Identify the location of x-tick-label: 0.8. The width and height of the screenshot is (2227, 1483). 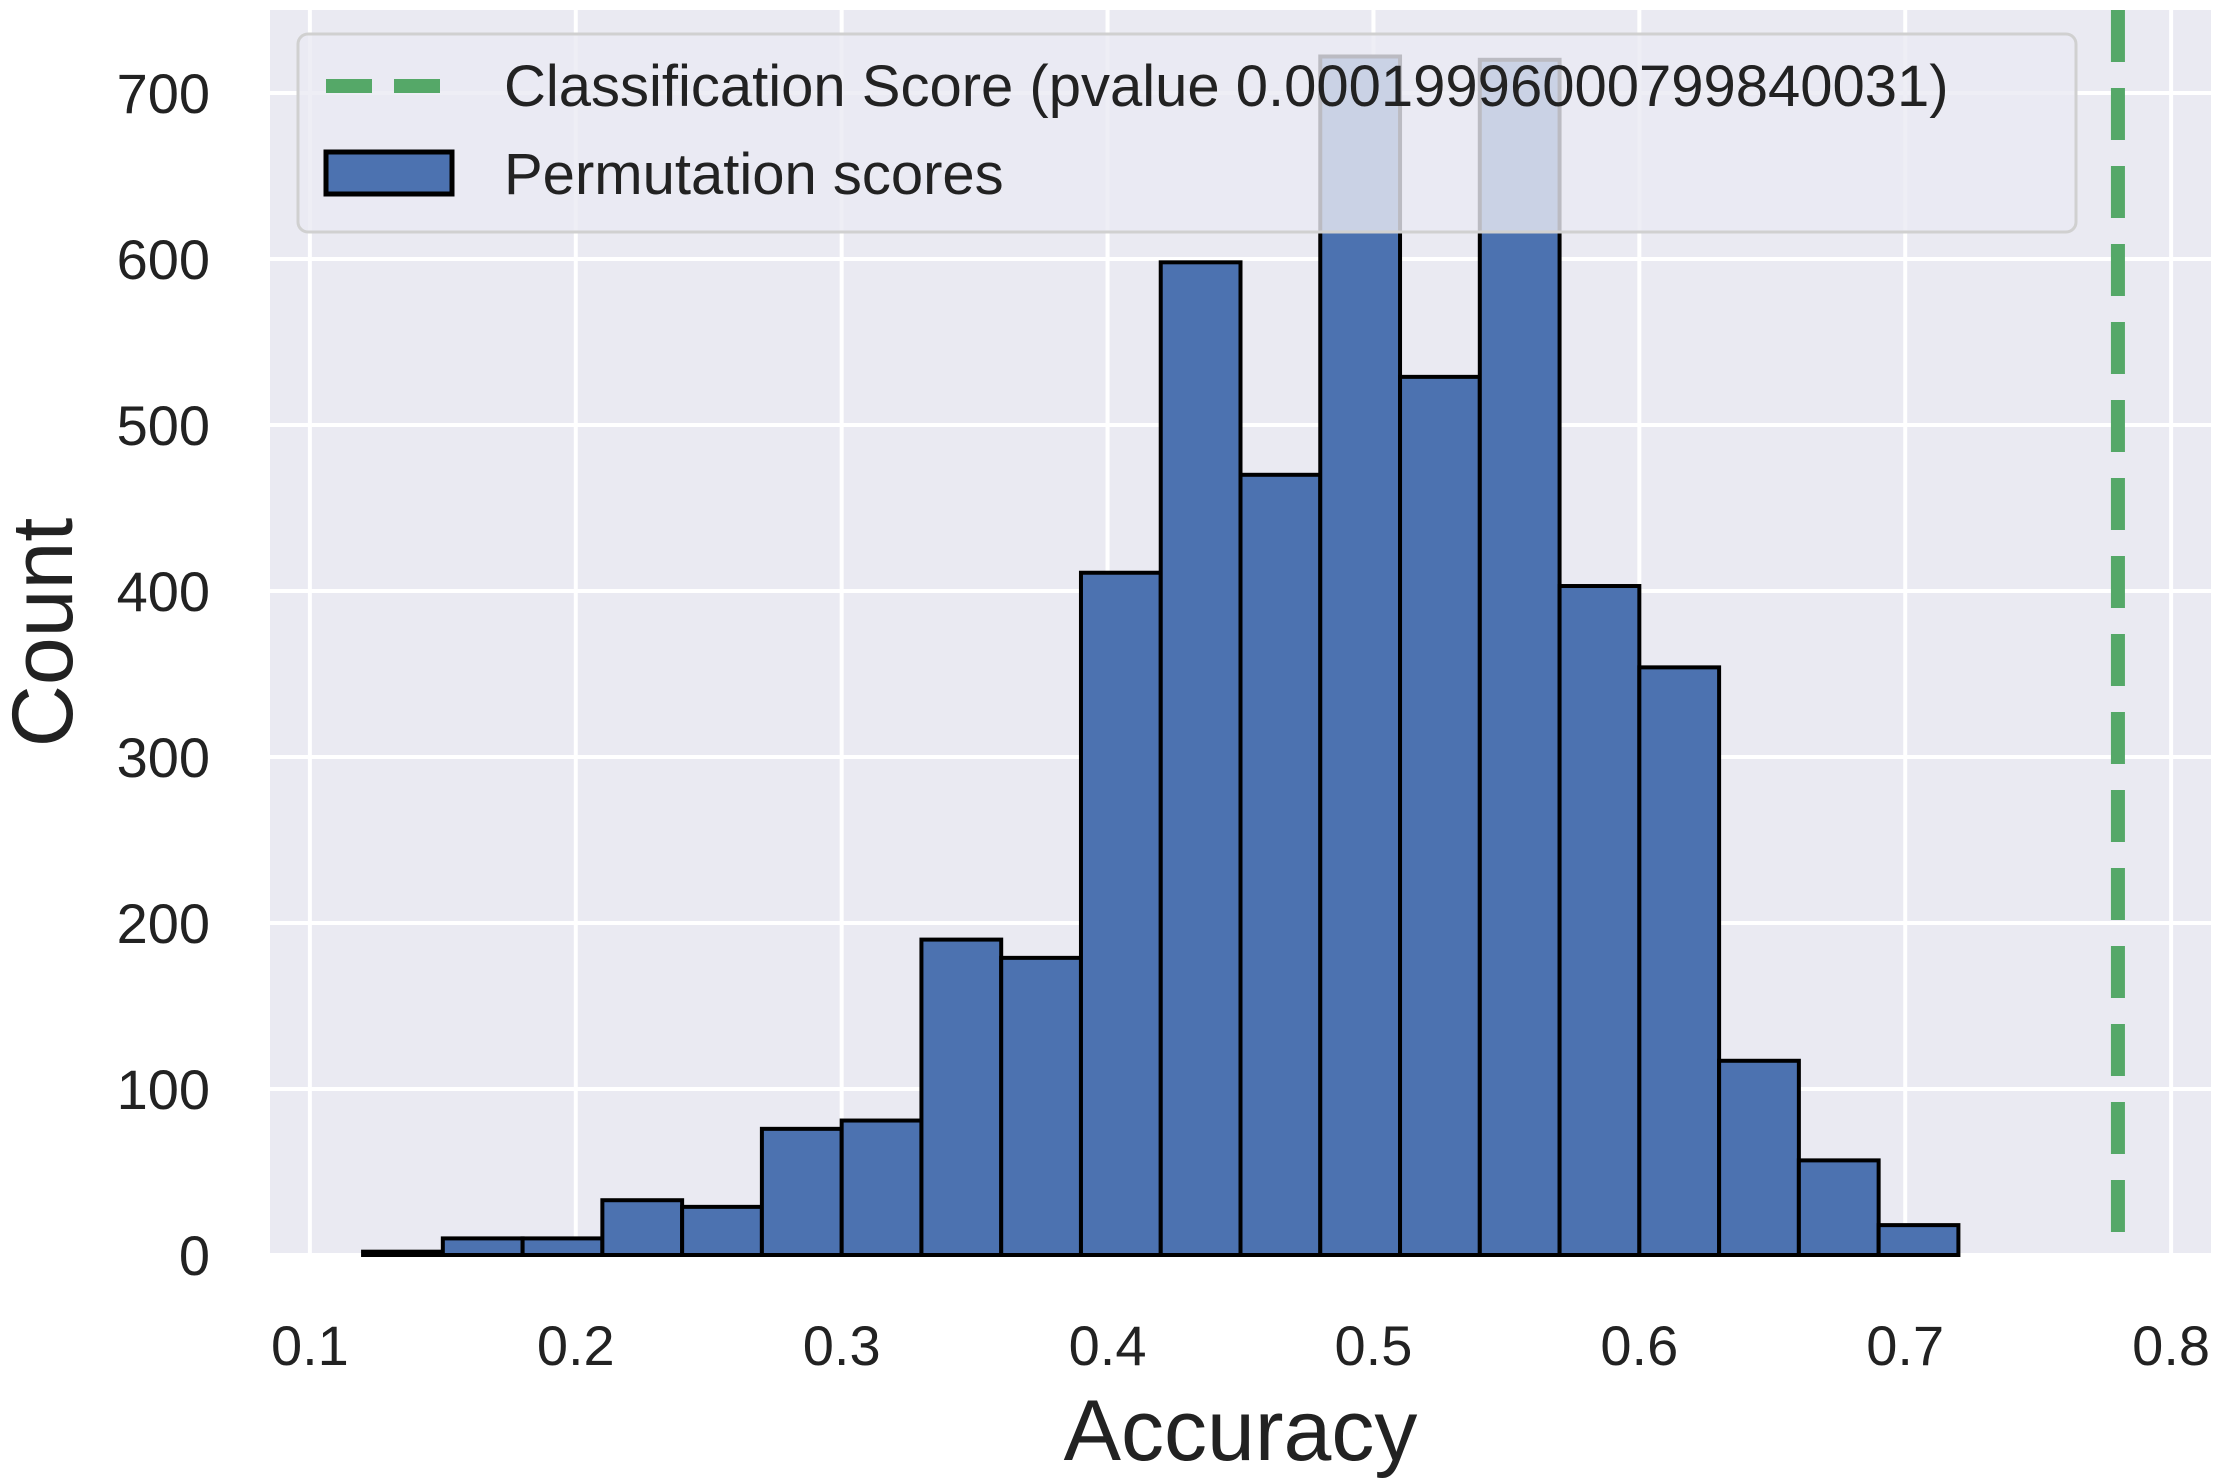
(2171, 1345).